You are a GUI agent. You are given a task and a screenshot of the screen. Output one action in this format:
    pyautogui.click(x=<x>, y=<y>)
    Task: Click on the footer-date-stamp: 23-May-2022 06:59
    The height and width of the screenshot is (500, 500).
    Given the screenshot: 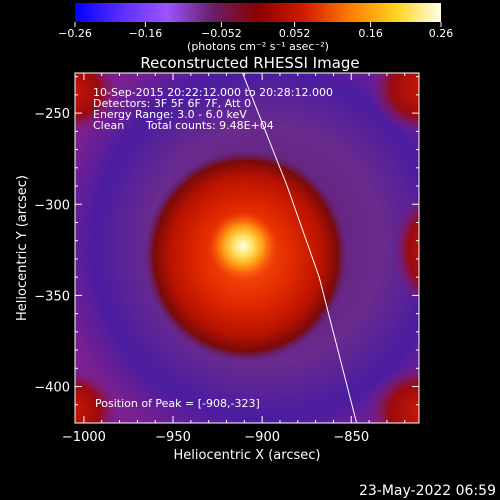 What is the action you would take?
    pyautogui.click(x=427, y=491)
    